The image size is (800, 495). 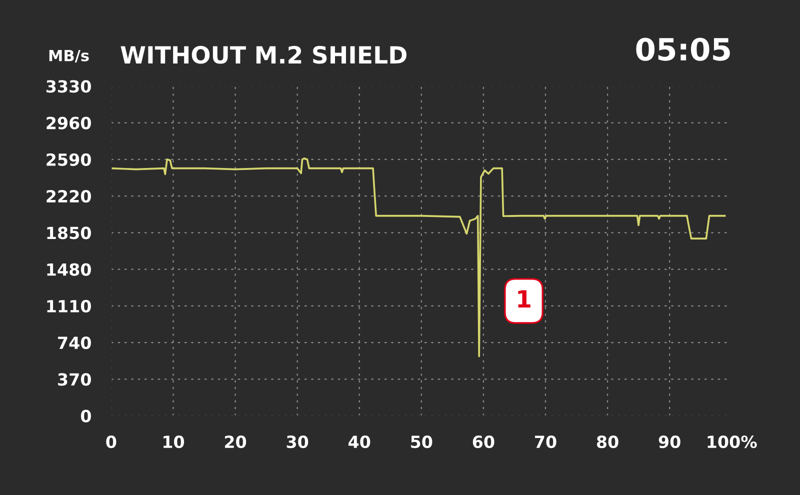 What do you see at coordinates (69, 56) in the screenshot?
I see `y-axis-title: MB/s` at bounding box center [69, 56].